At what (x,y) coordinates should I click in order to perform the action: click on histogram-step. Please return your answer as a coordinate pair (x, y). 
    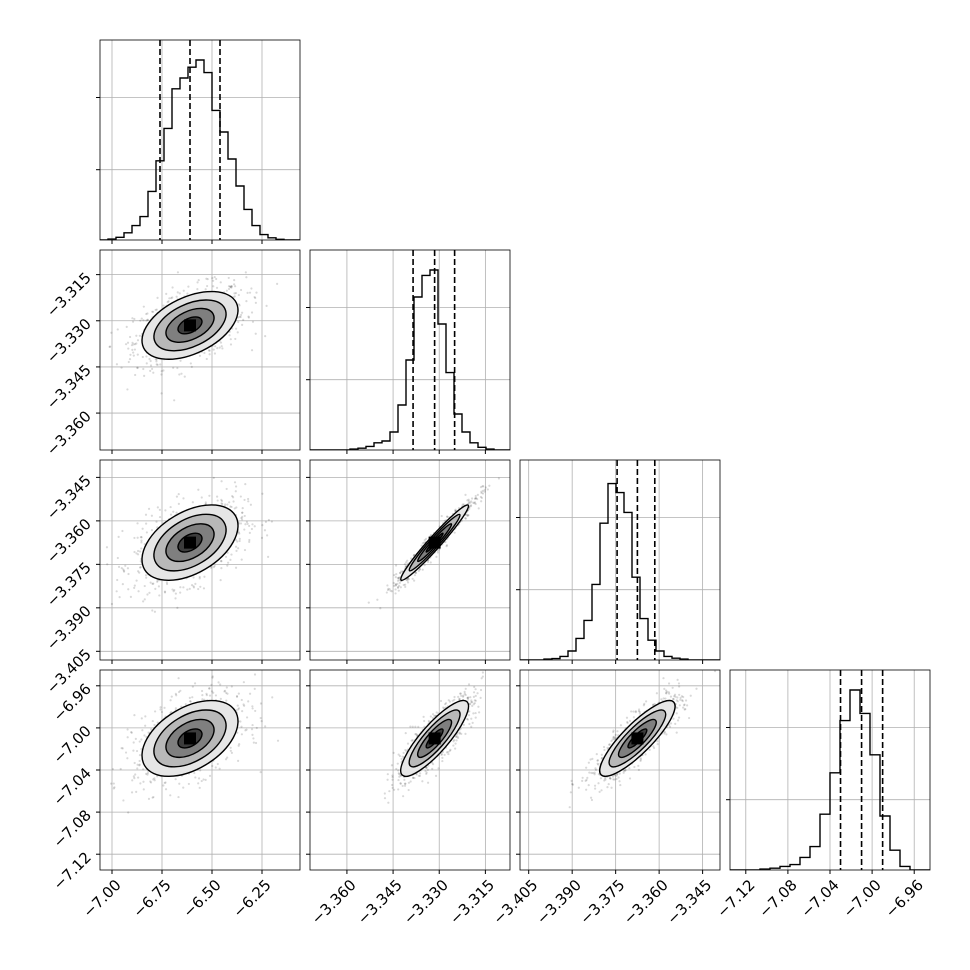
    Looking at the image, I should click on (410, 359).